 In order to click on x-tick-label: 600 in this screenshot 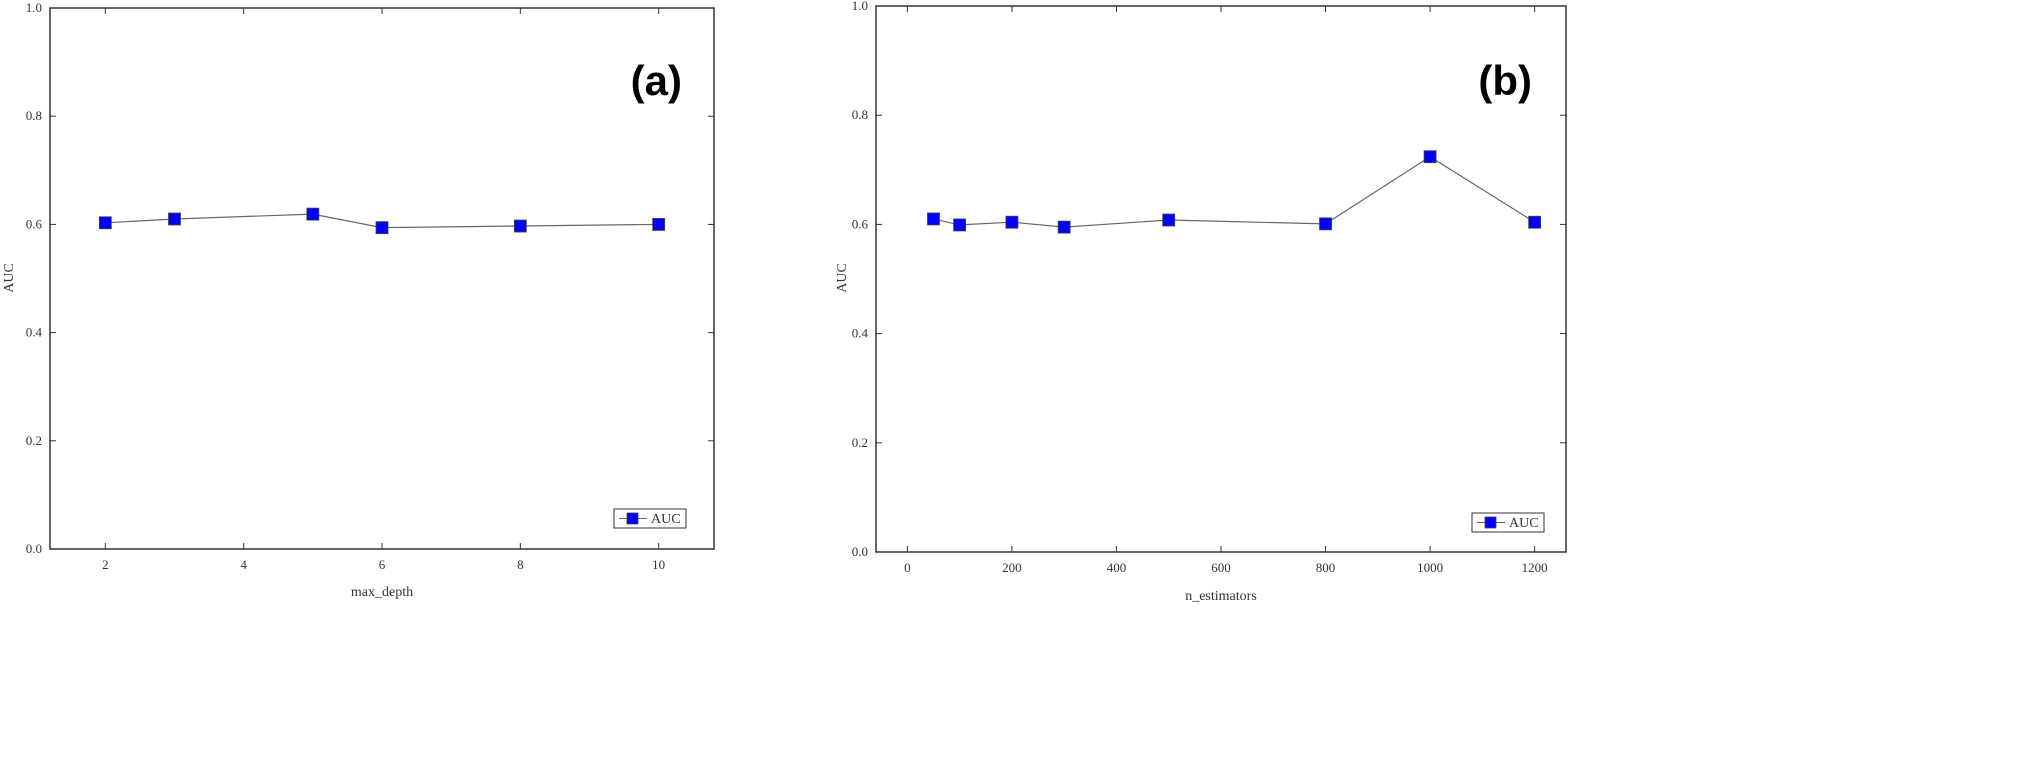, I will do `click(1221, 567)`.